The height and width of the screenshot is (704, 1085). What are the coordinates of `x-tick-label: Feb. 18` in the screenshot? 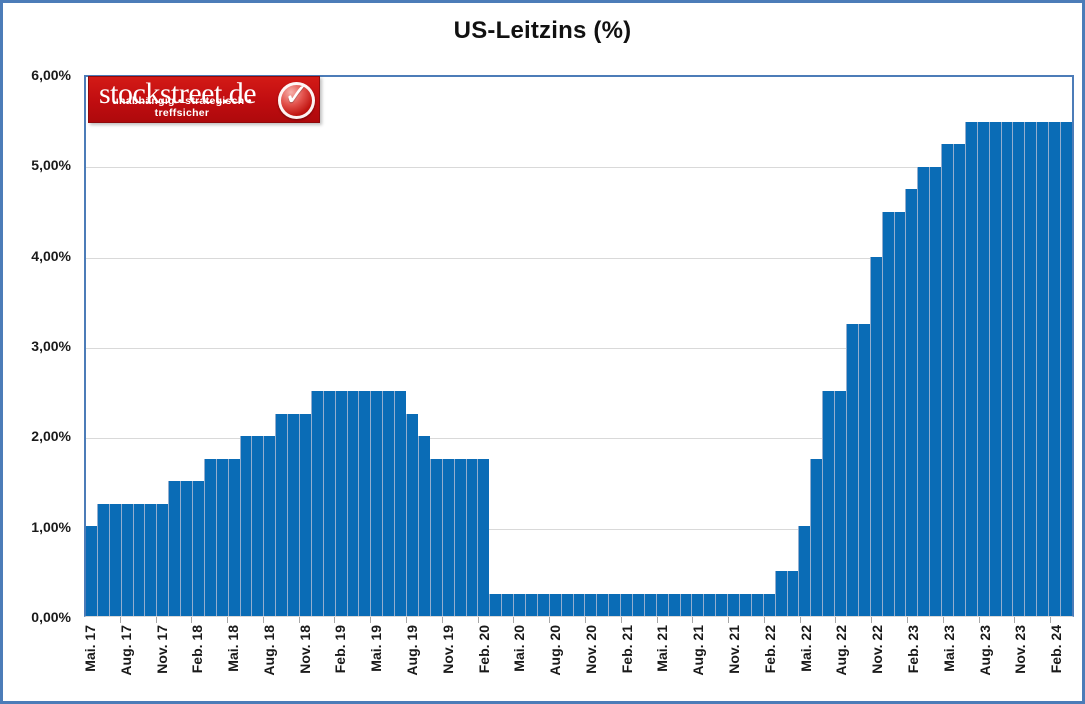 It's located at (197, 649).